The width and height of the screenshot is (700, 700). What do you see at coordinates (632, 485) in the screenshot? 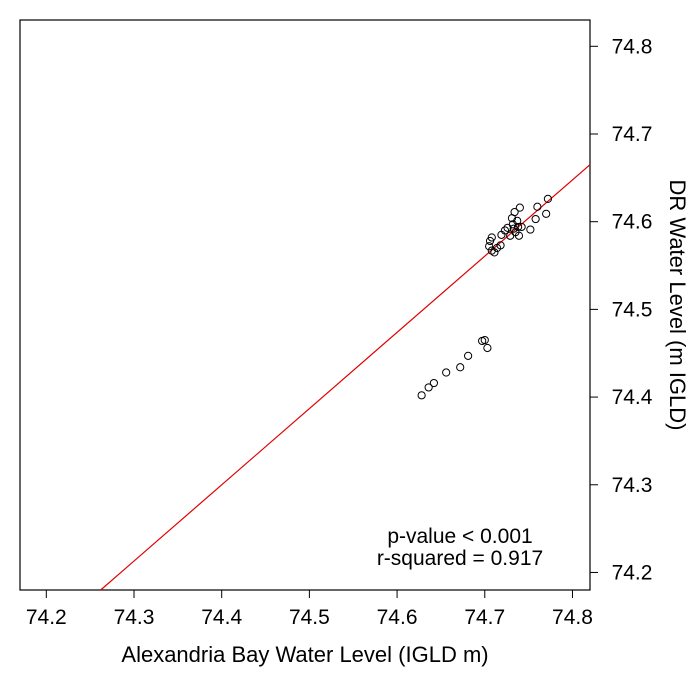
I see `y-tick-label: 74.3` at bounding box center [632, 485].